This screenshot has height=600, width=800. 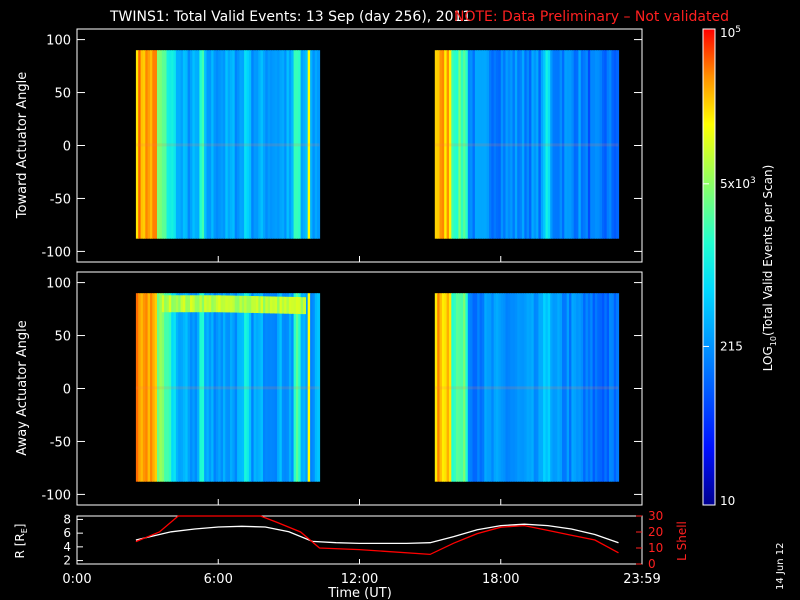 What do you see at coordinates (22, 145) in the screenshot?
I see `toward-y-label: Toward Actuator Angle` at bounding box center [22, 145].